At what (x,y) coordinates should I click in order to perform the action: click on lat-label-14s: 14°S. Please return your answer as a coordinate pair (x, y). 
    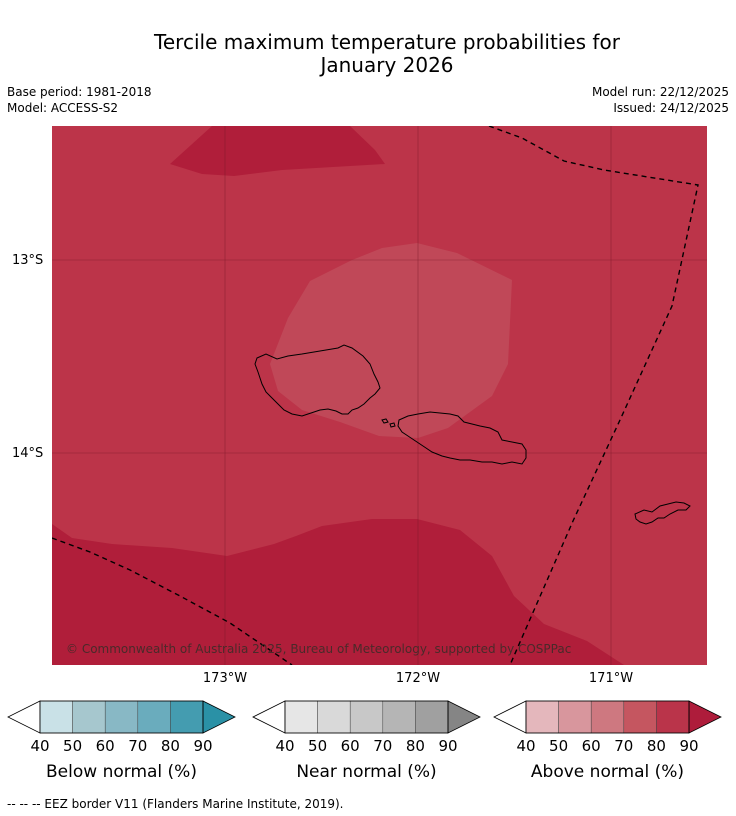
    Looking at the image, I should click on (28, 453).